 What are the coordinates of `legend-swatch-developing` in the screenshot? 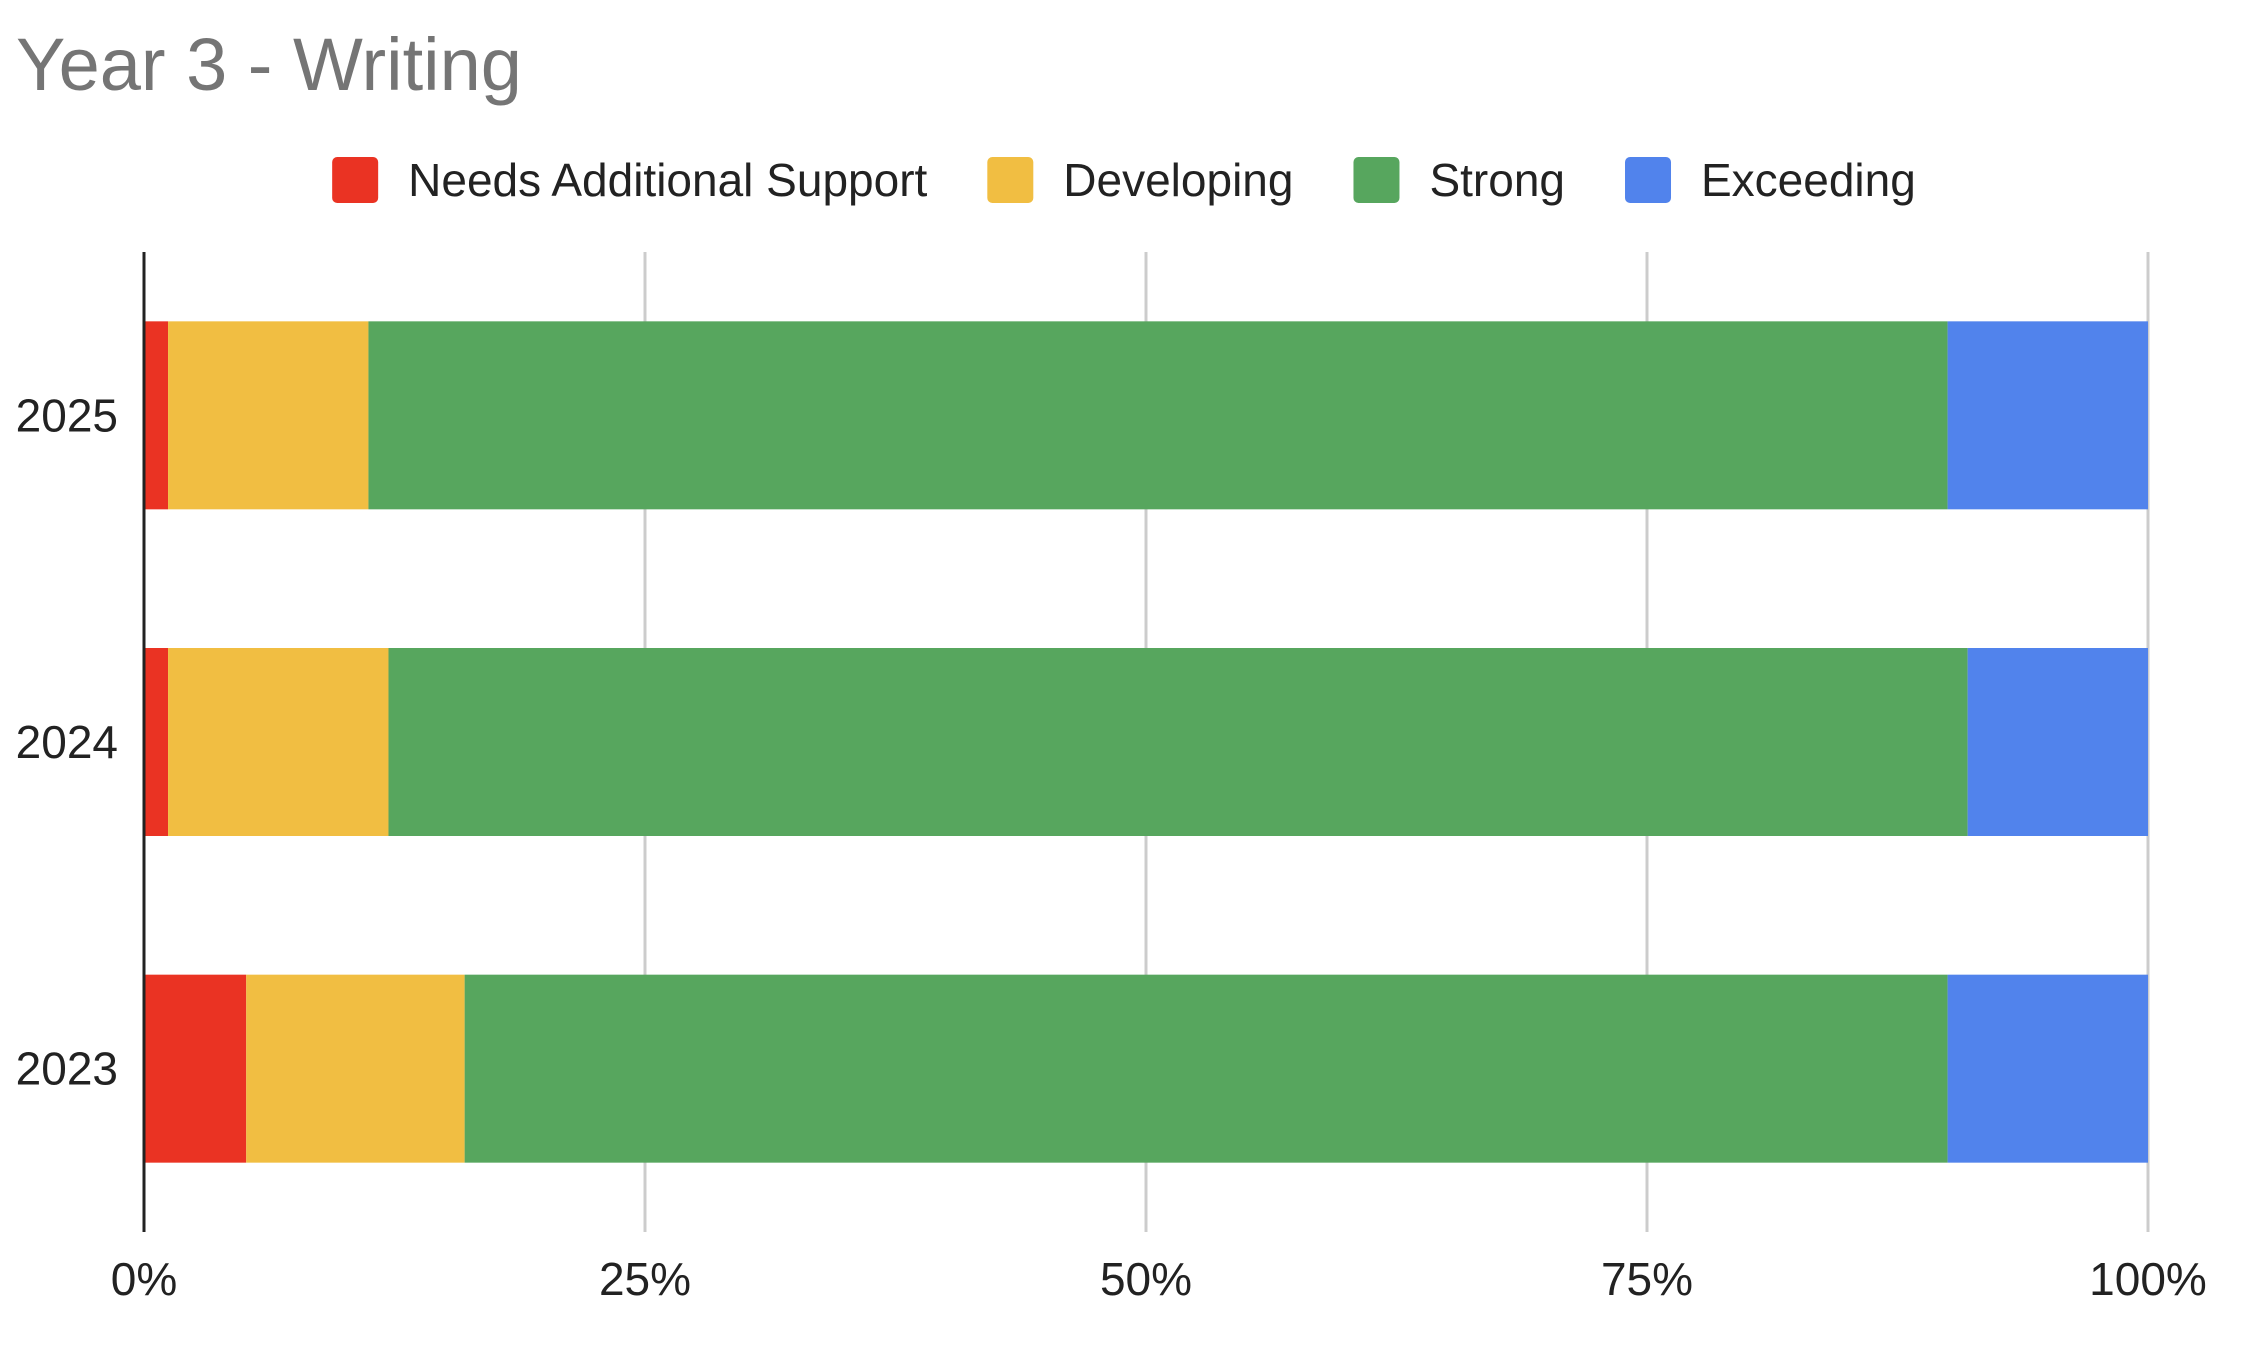 It's located at (1010, 180).